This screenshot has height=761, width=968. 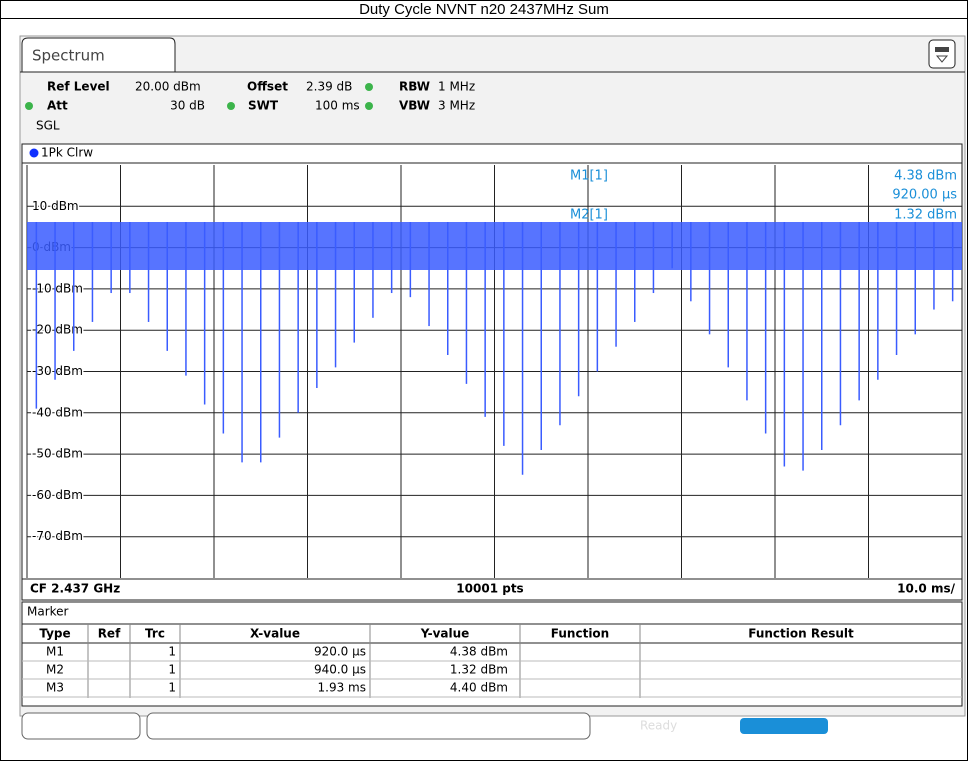 What do you see at coordinates (55, 670) in the screenshot?
I see `cell-type: M2` at bounding box center [55, 670].